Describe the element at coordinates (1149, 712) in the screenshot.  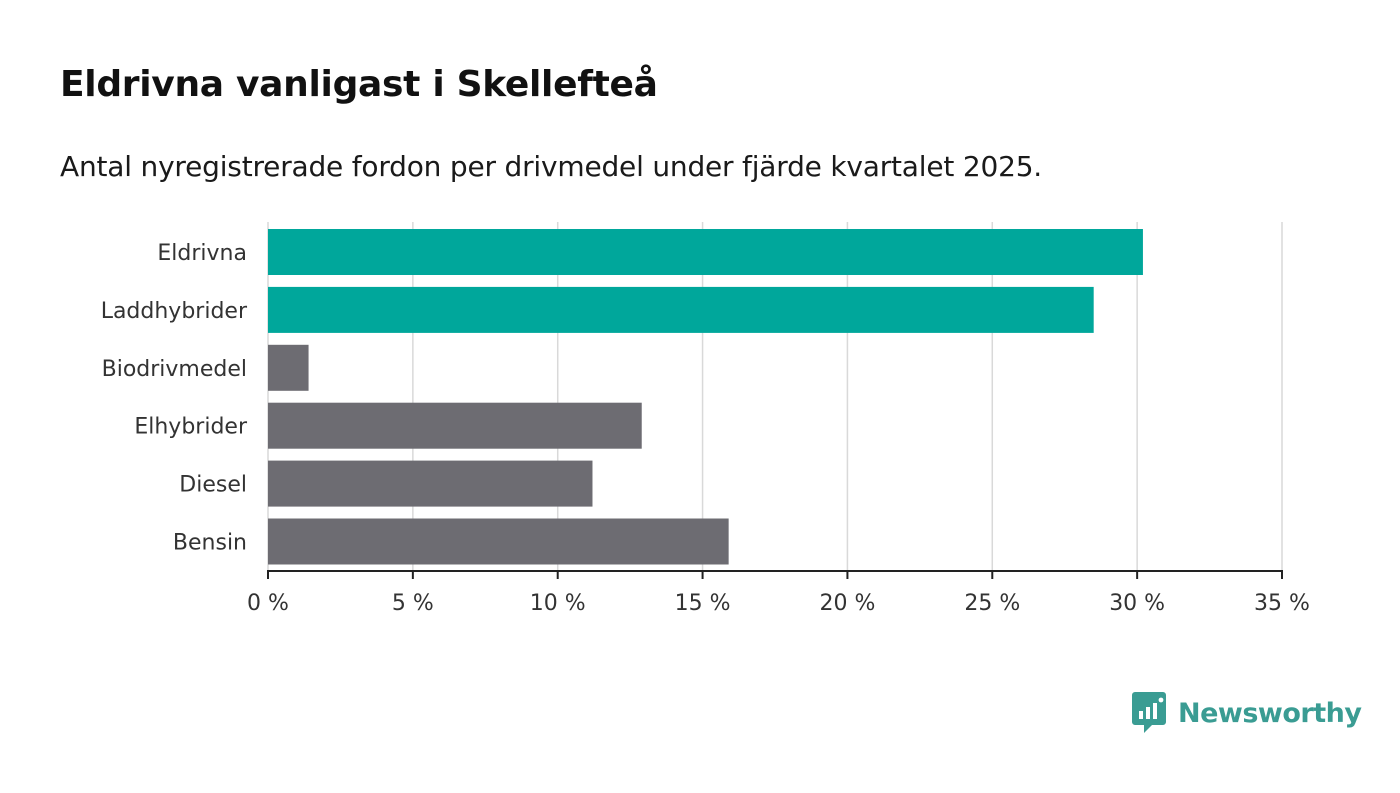
I see `chart-speech-bubble-icon` at that location.